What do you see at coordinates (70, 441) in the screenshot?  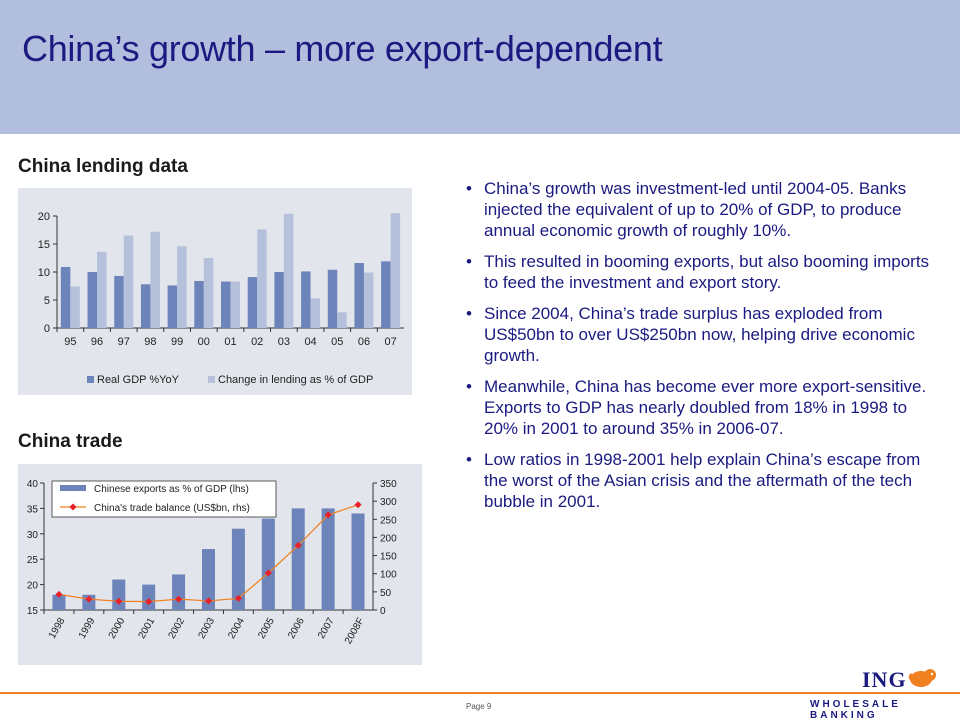 I see `trade-chart-title: China trade` at bounding box center [70, 441].